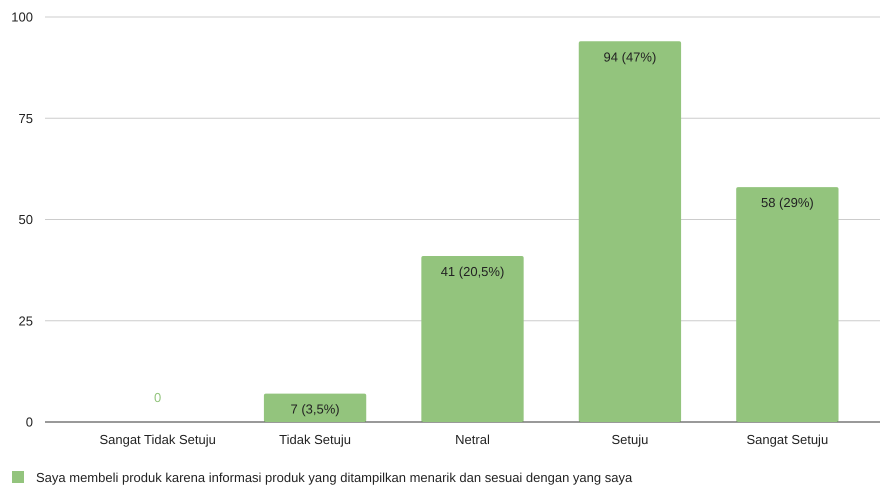  Describe the element at coordinates (472, 271) in the screenshot. I see `data-label: 41 (20,5%)` at that location.